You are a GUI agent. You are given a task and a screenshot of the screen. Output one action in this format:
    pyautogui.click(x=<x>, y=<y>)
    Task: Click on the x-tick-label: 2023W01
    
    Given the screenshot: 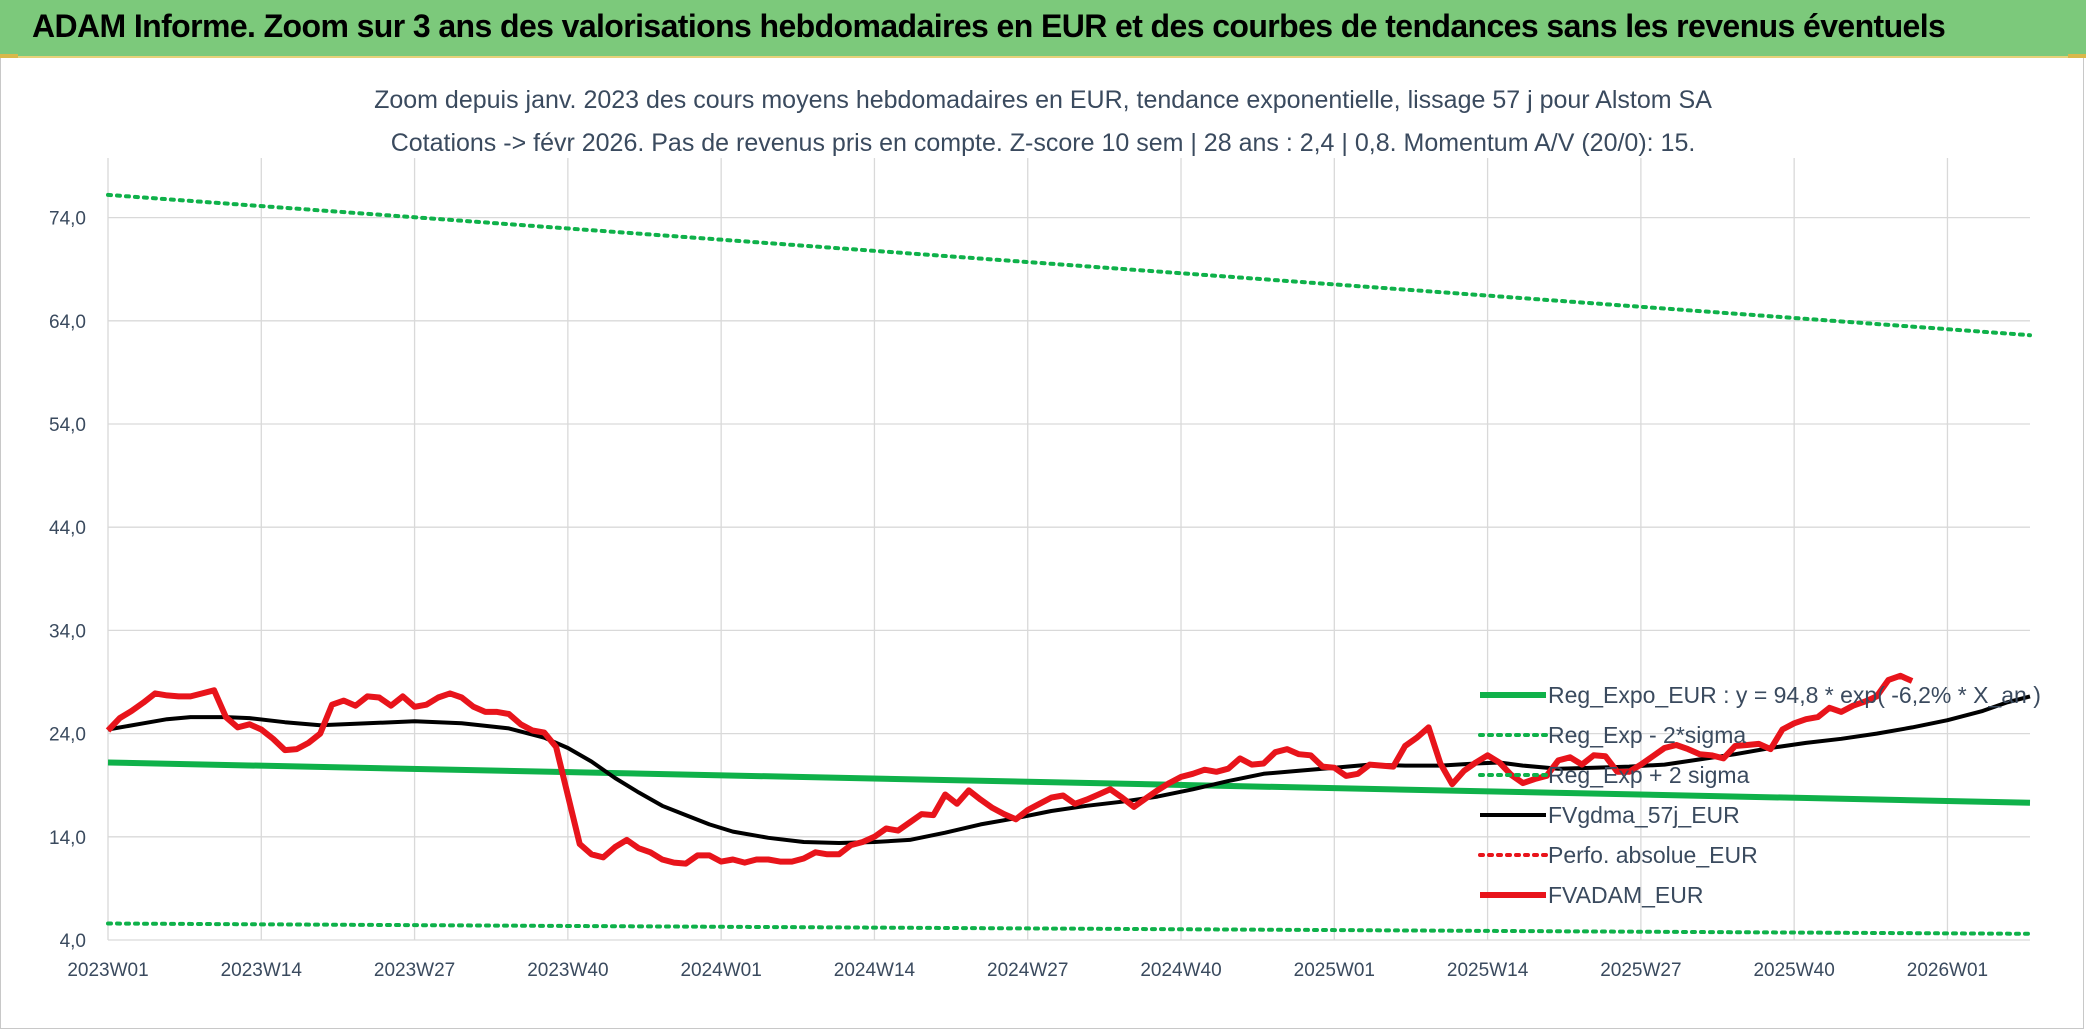 What is the action you would take?
    pyautogui.click(x=107, y=970)
    